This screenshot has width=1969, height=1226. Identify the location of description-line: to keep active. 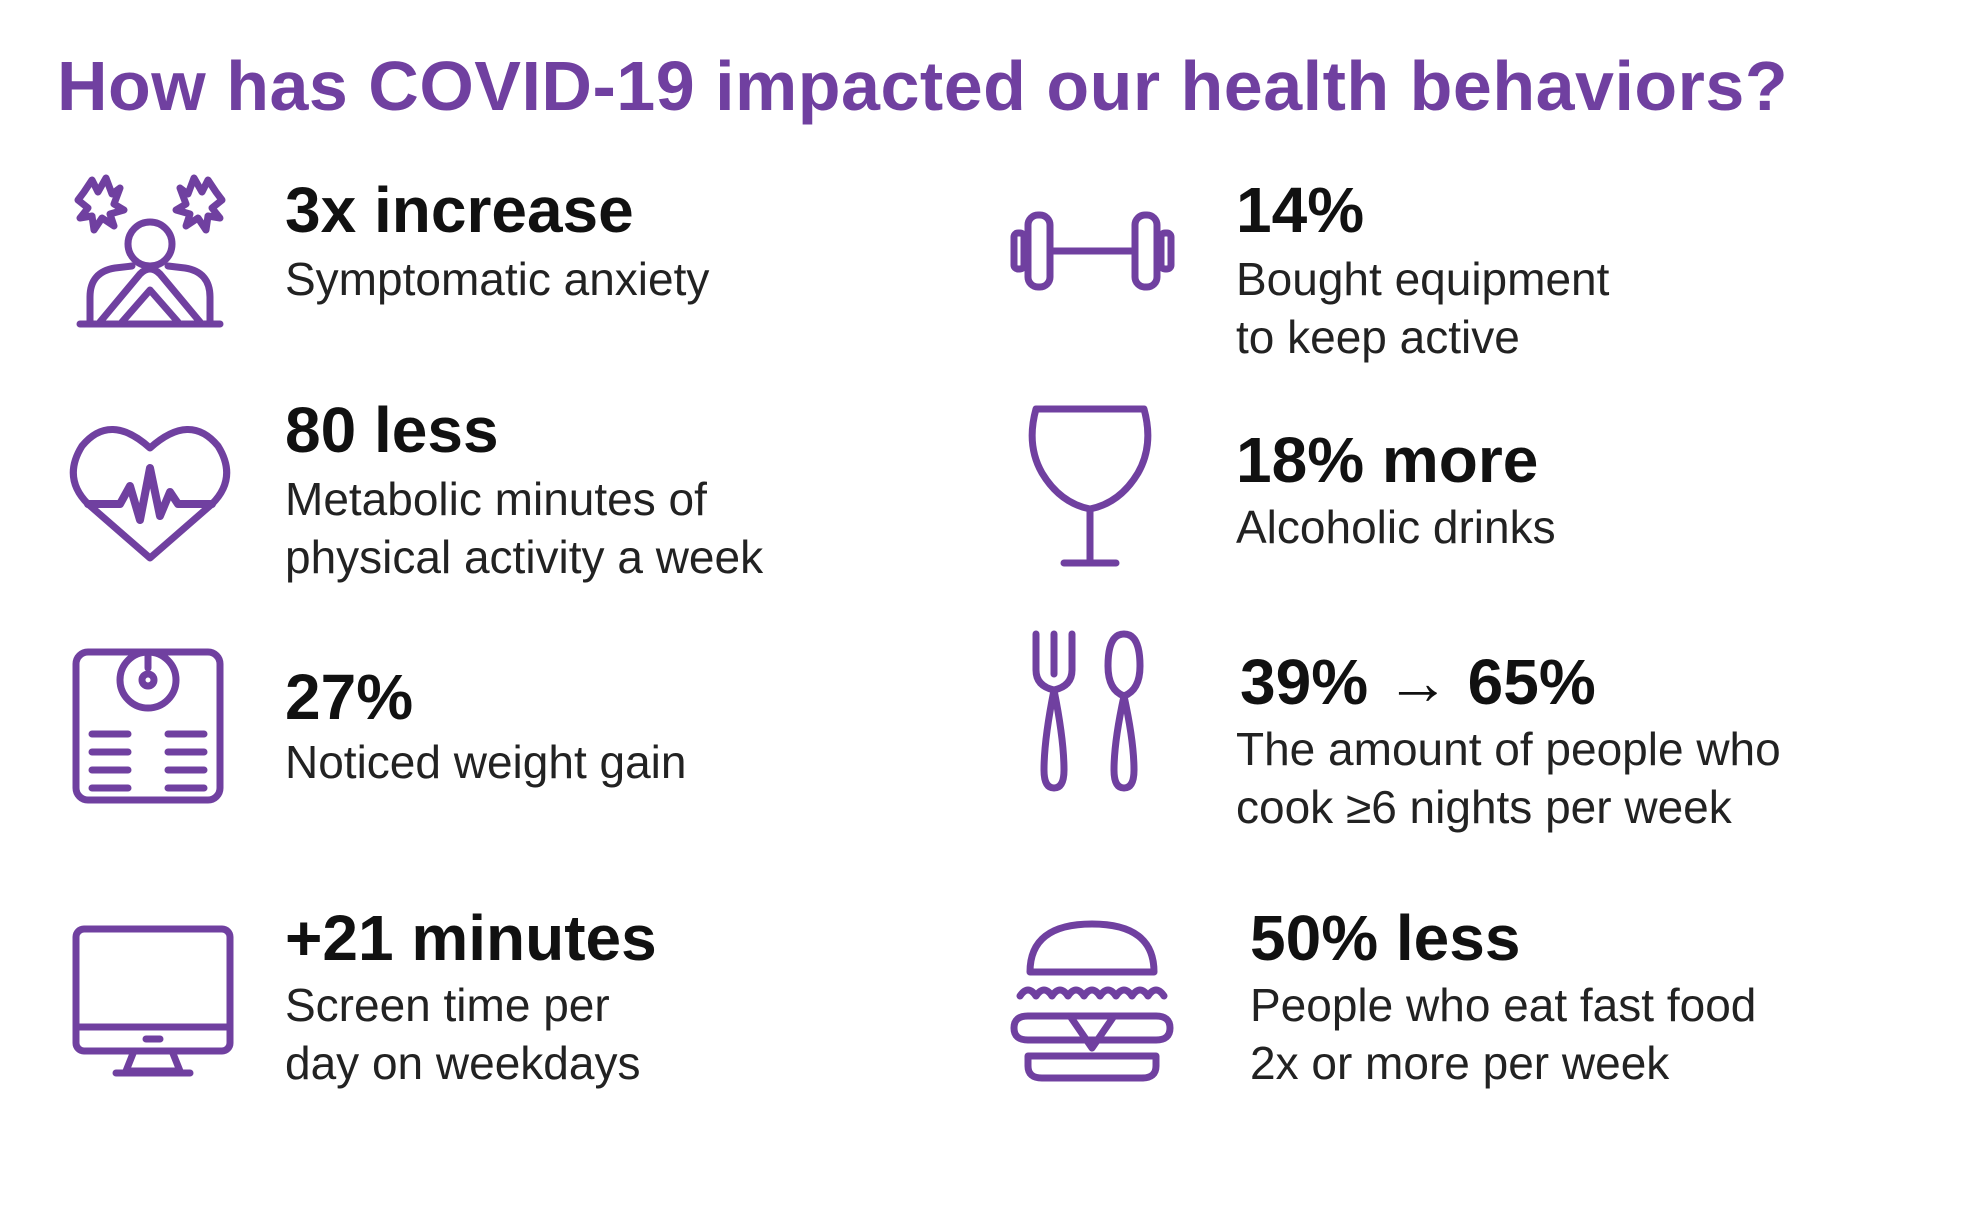
(1378, 337).